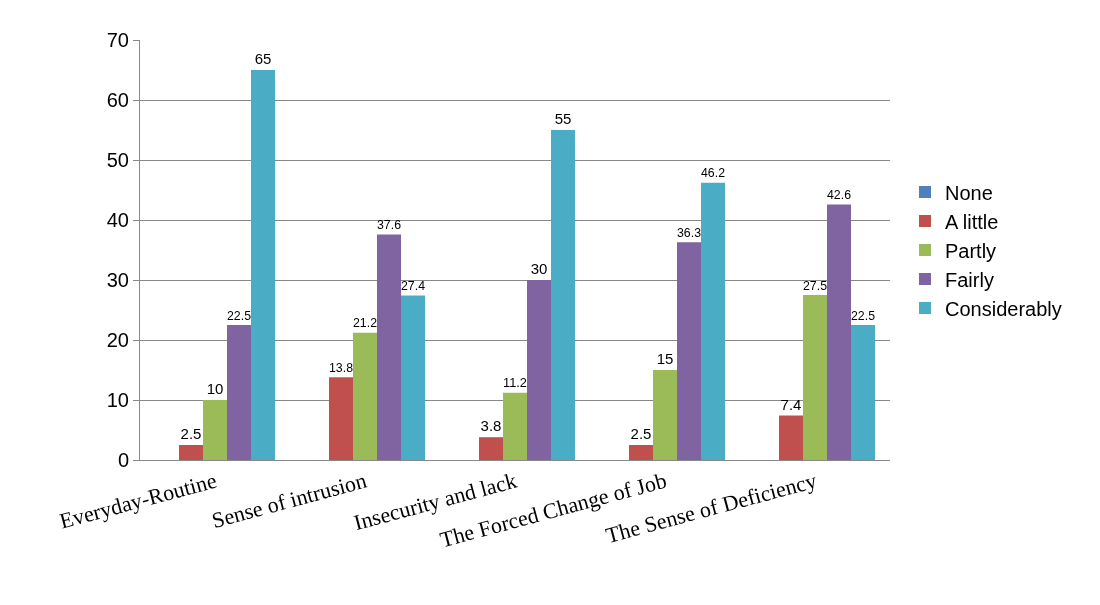  What do you see at coordinates (1003, 308) in the screenshot?
I see `legend-label: Considerably` at bounding box center [1003, 308].